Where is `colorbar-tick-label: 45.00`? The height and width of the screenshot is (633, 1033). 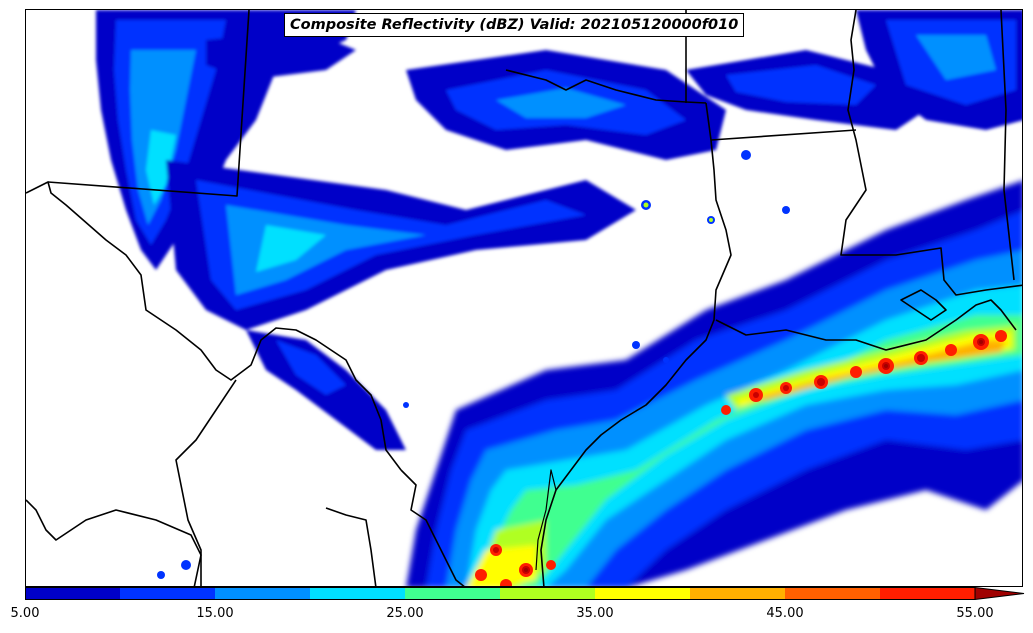 colorbar-tick-label: 45.00 is located at coordinates (785, 613).